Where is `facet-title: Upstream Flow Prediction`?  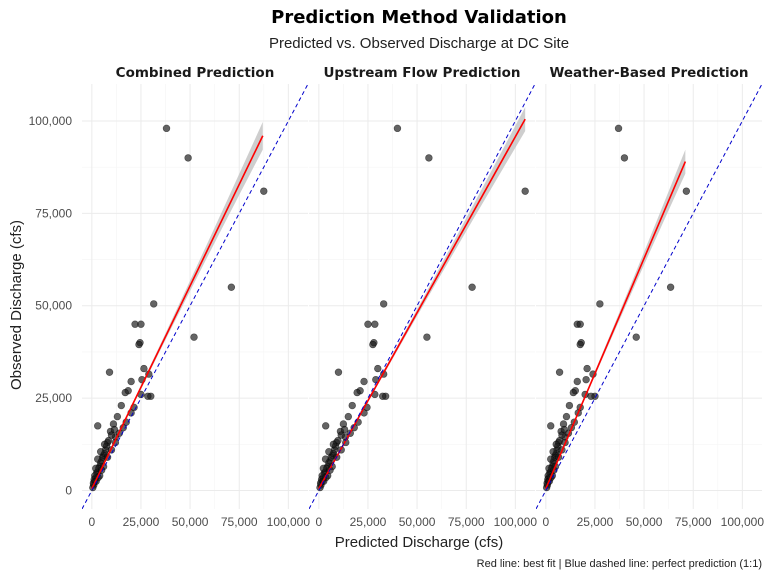
facet-title: Upstream Flow Prediction is located at coordinates (421, 73).